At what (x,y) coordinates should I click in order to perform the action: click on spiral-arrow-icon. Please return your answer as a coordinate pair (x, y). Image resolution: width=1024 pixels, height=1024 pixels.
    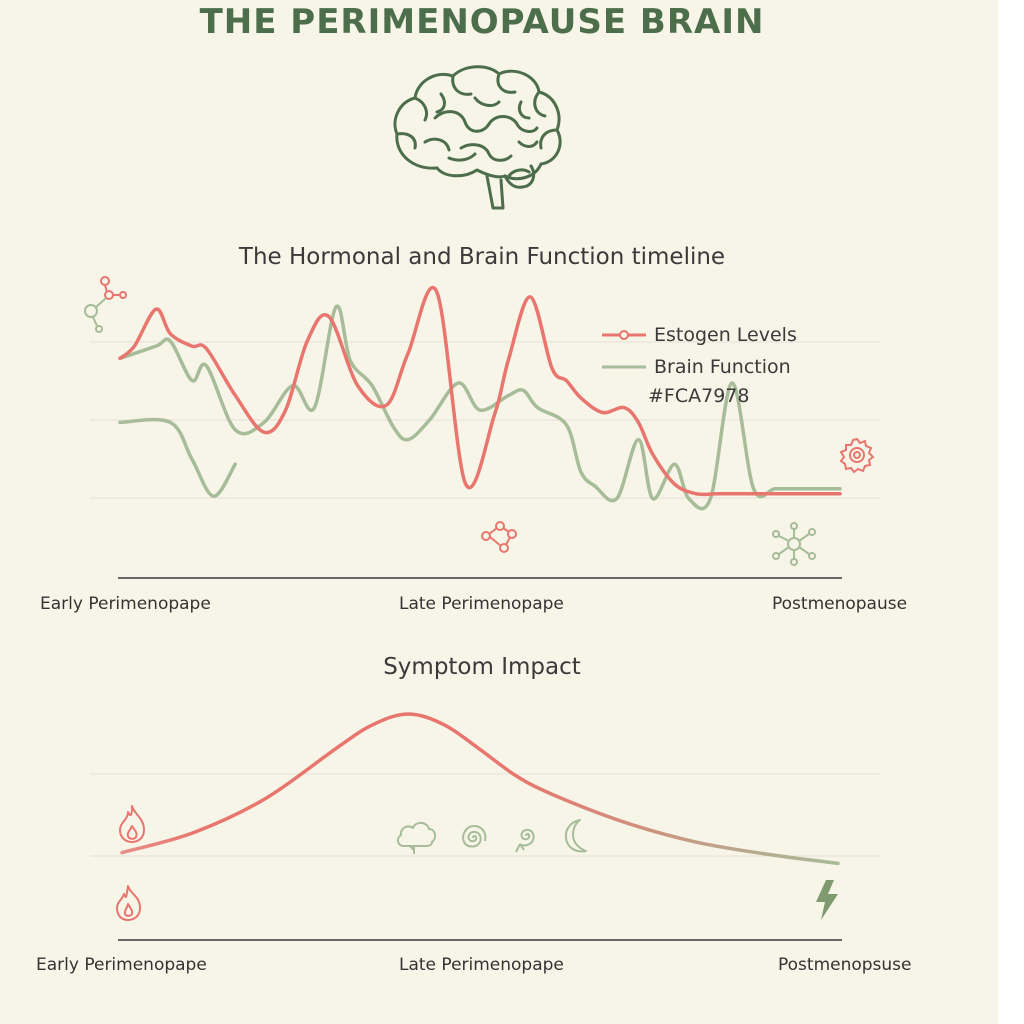
    Looking at the image, I should click on (525, 840).